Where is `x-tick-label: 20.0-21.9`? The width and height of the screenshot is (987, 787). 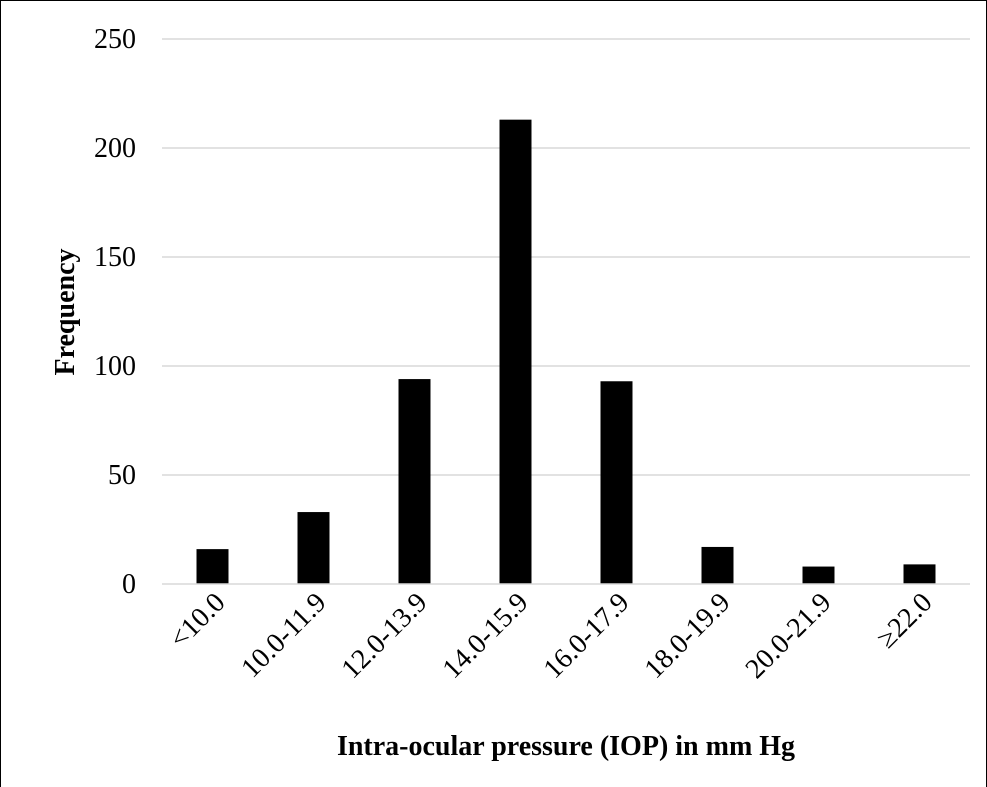 x-tick-label: 20.0-21.9 is located at coordinates (789, 636).